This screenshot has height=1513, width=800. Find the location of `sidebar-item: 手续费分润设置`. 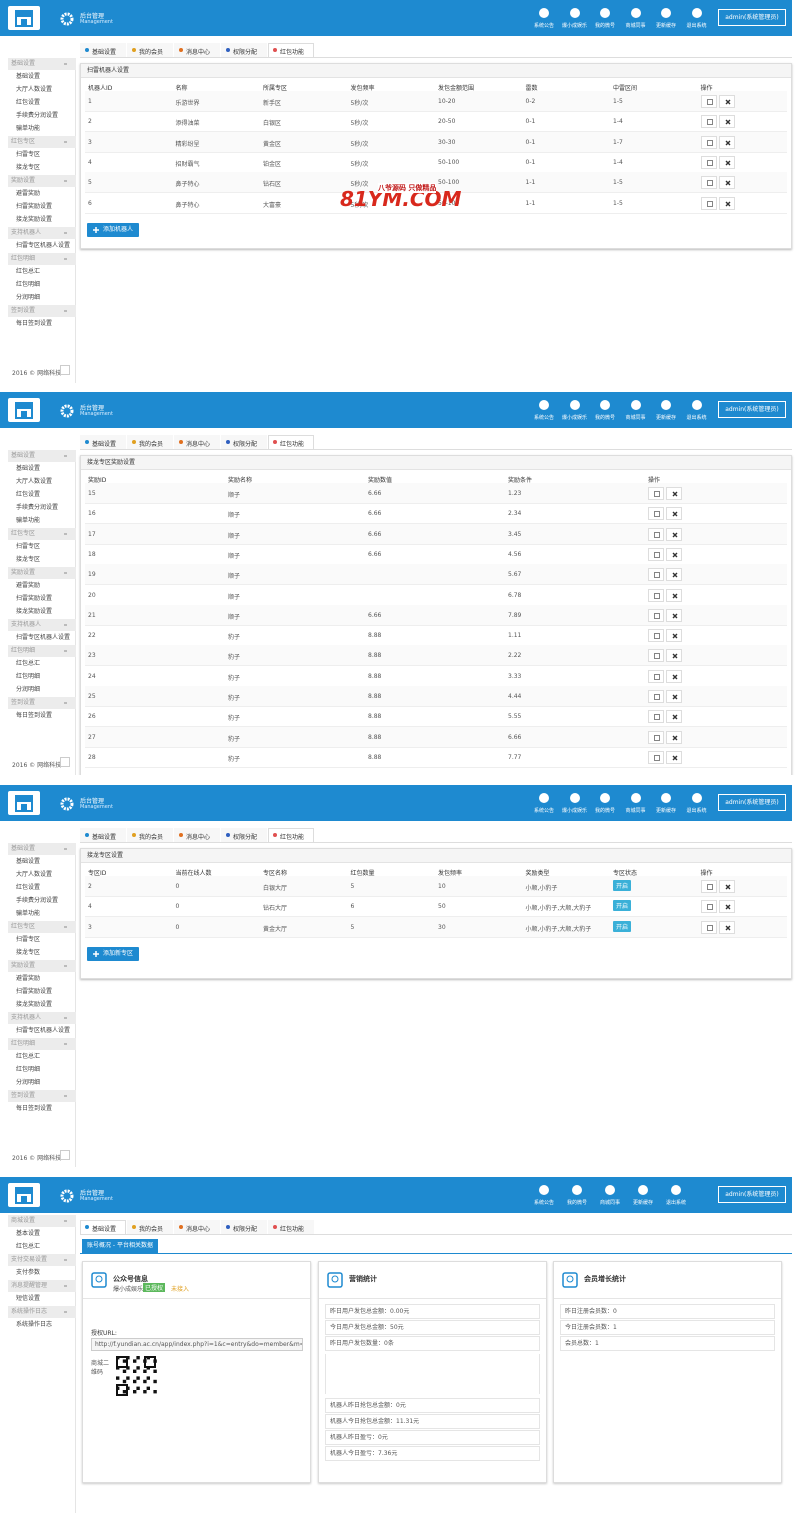

sidebar-item: 手续费分润设置 is located at coordinates (37, 115).